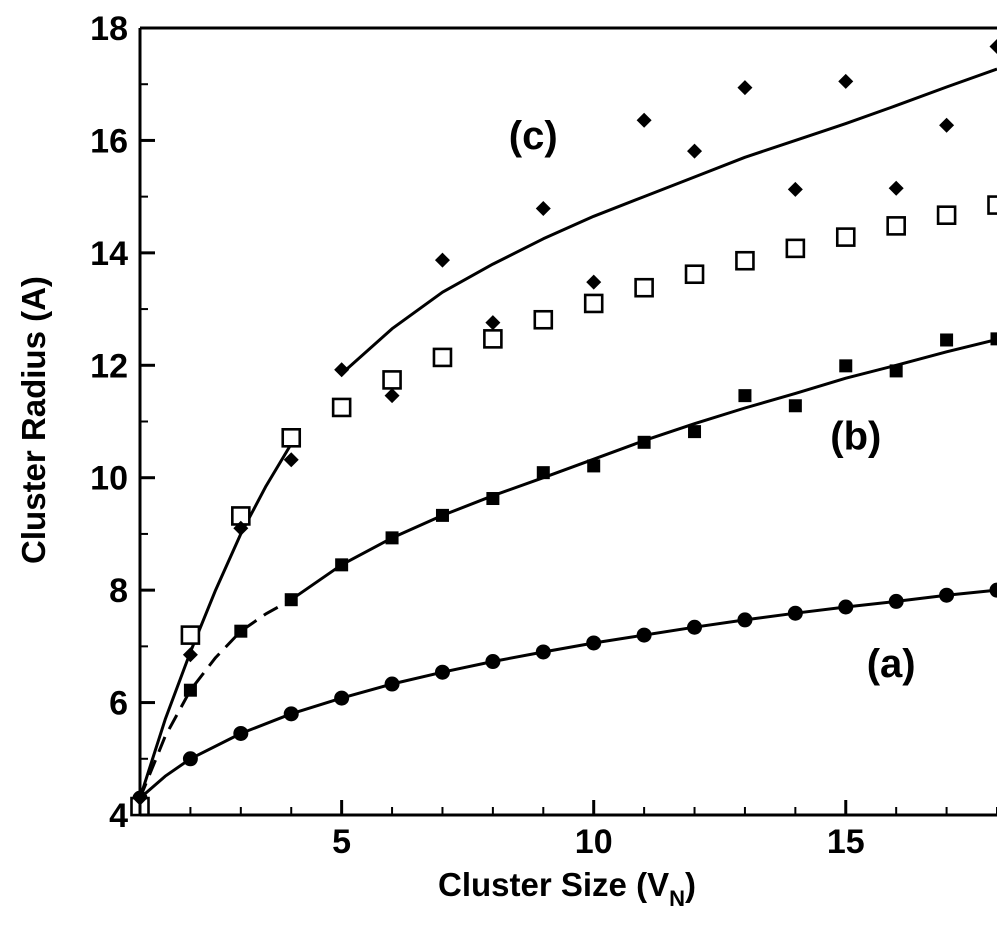  What do you see at coordinates (33, 420) in the screenshot?
I see `y-axis-title: Cluster Radius (A)` at bounding box center [33, 420].